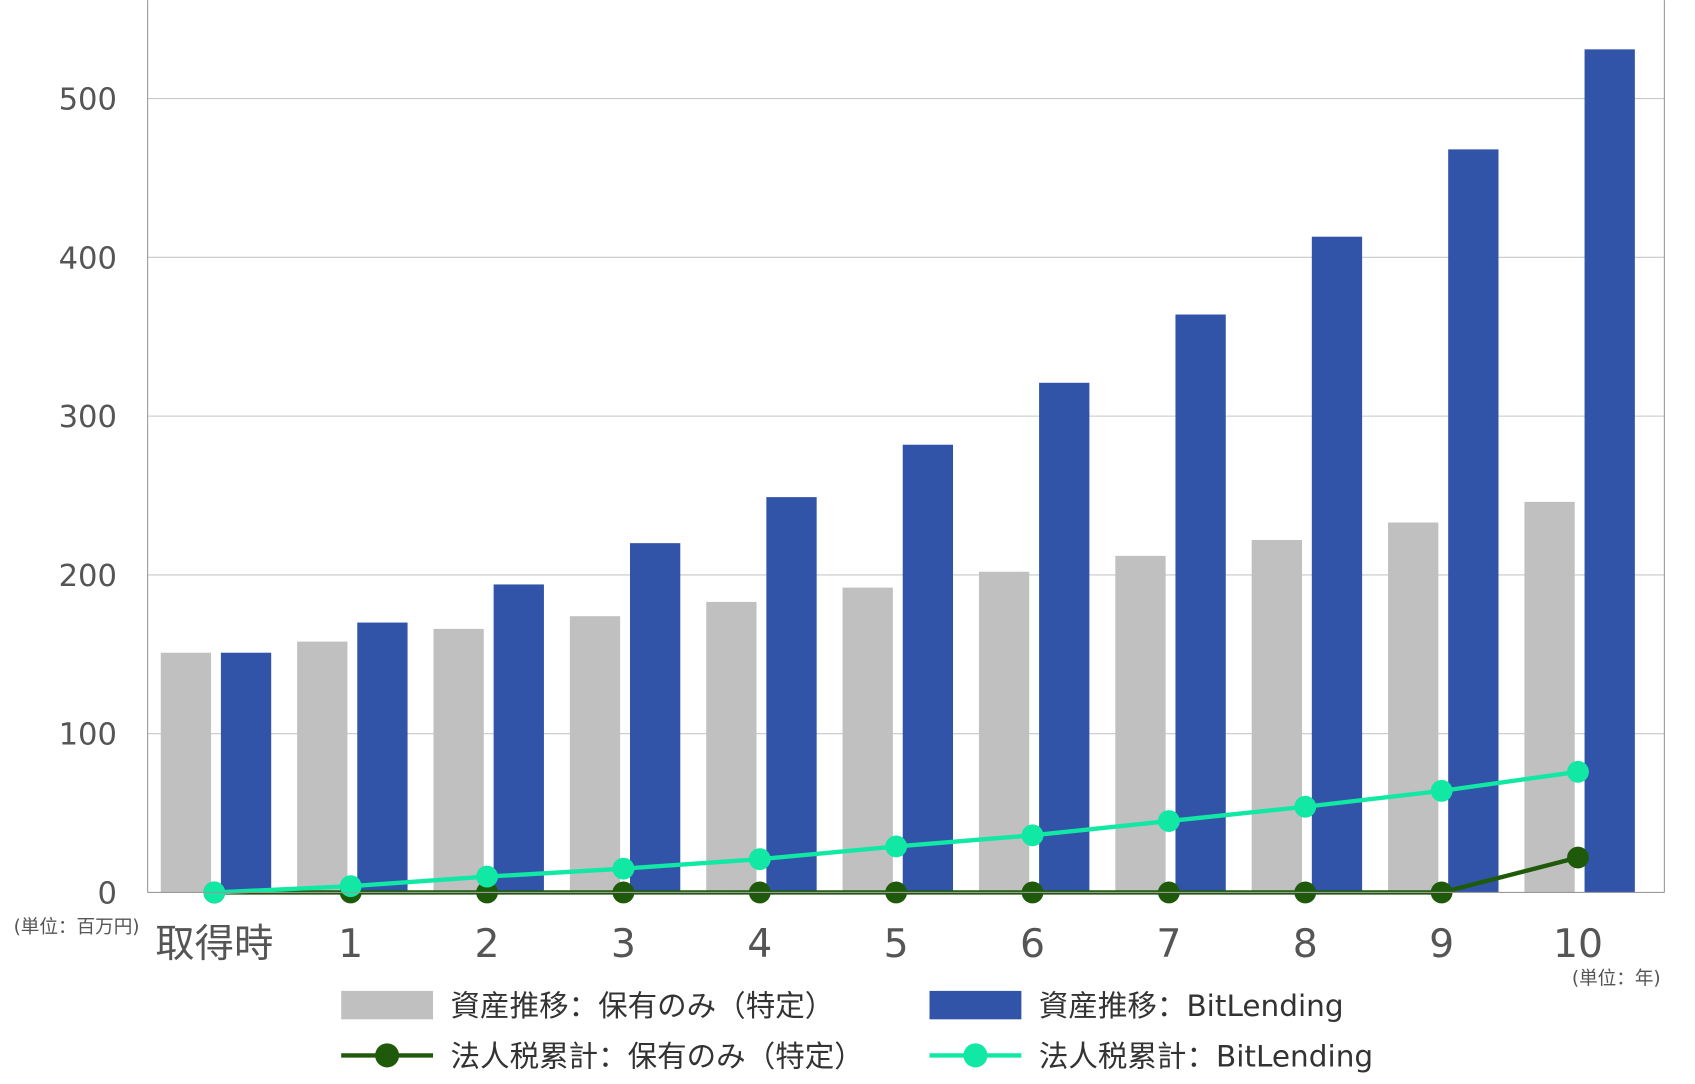 The width and height of the screenshot is (1695, 1084). Describe the element at coordinates (107, 893) in the screenshot. I see `y-tick-label: 0` at that location.